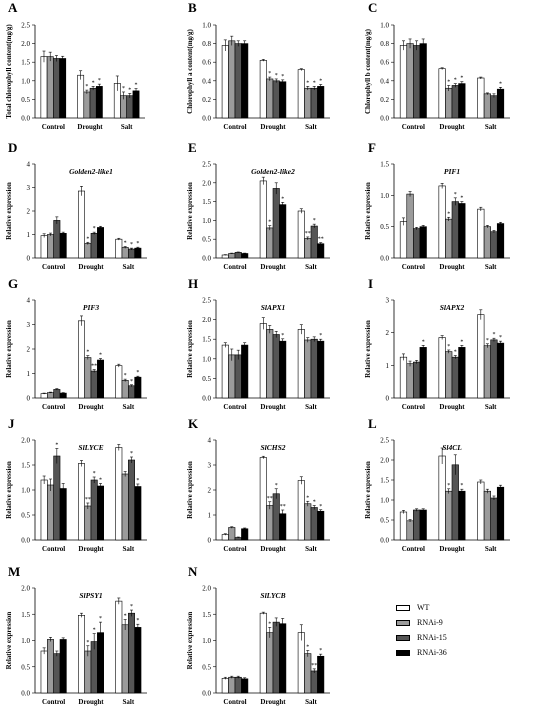 This screenshot has width=550, height=727. What do you see at coordinates (273, 549) in the screenshot?
I see `x-tick-label-k: Drought` at bounding box center [273, 549].